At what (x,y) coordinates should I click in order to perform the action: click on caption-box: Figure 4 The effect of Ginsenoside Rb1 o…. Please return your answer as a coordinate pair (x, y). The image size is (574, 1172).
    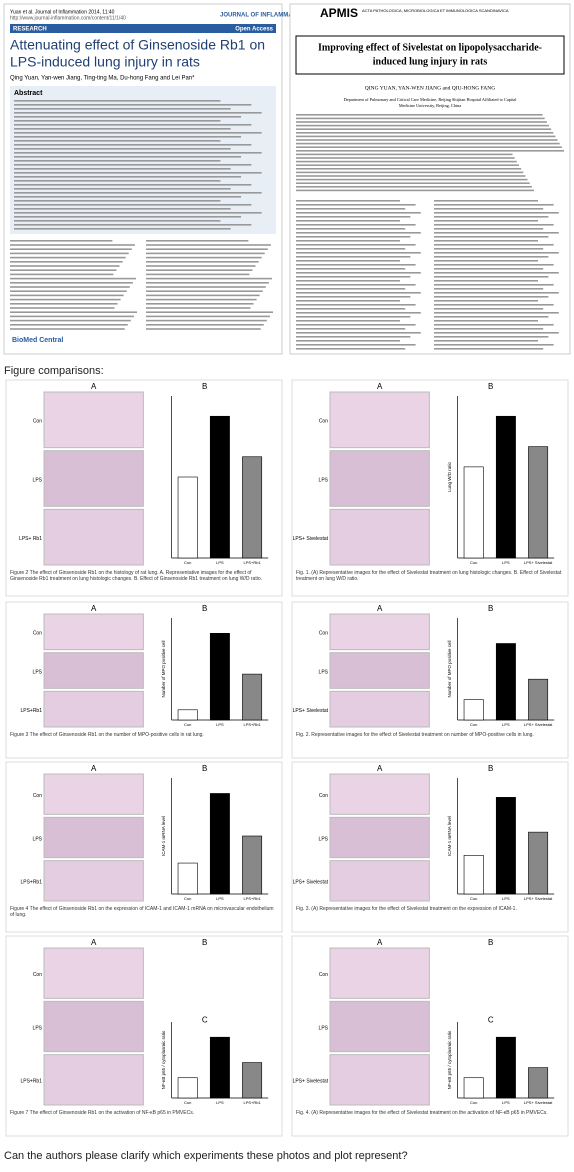
    Looking at the image, I should click on (142, 912).